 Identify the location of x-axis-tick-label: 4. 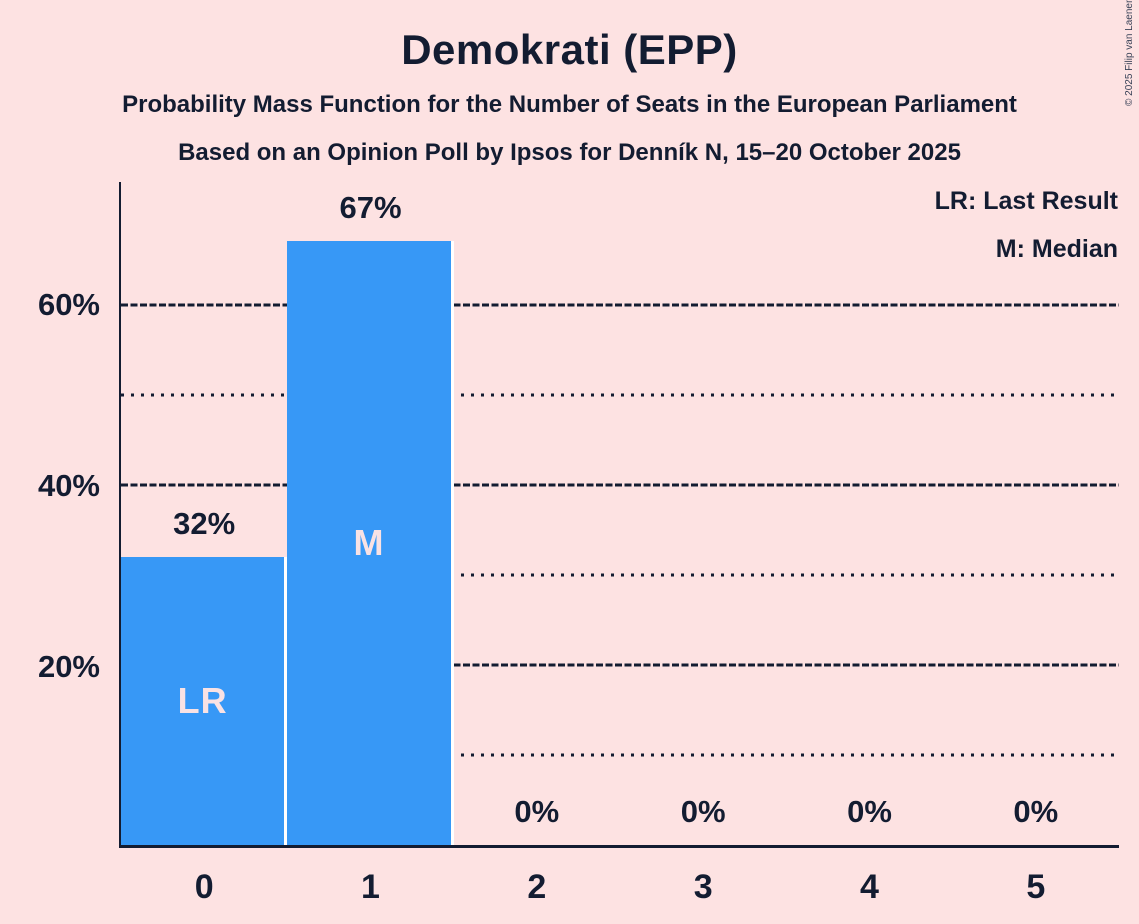
(869, 887).